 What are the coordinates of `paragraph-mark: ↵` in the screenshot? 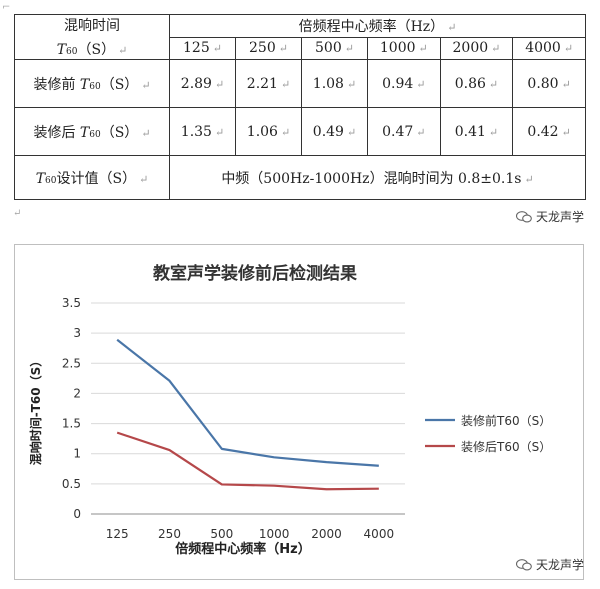 It's located at (17, 213).